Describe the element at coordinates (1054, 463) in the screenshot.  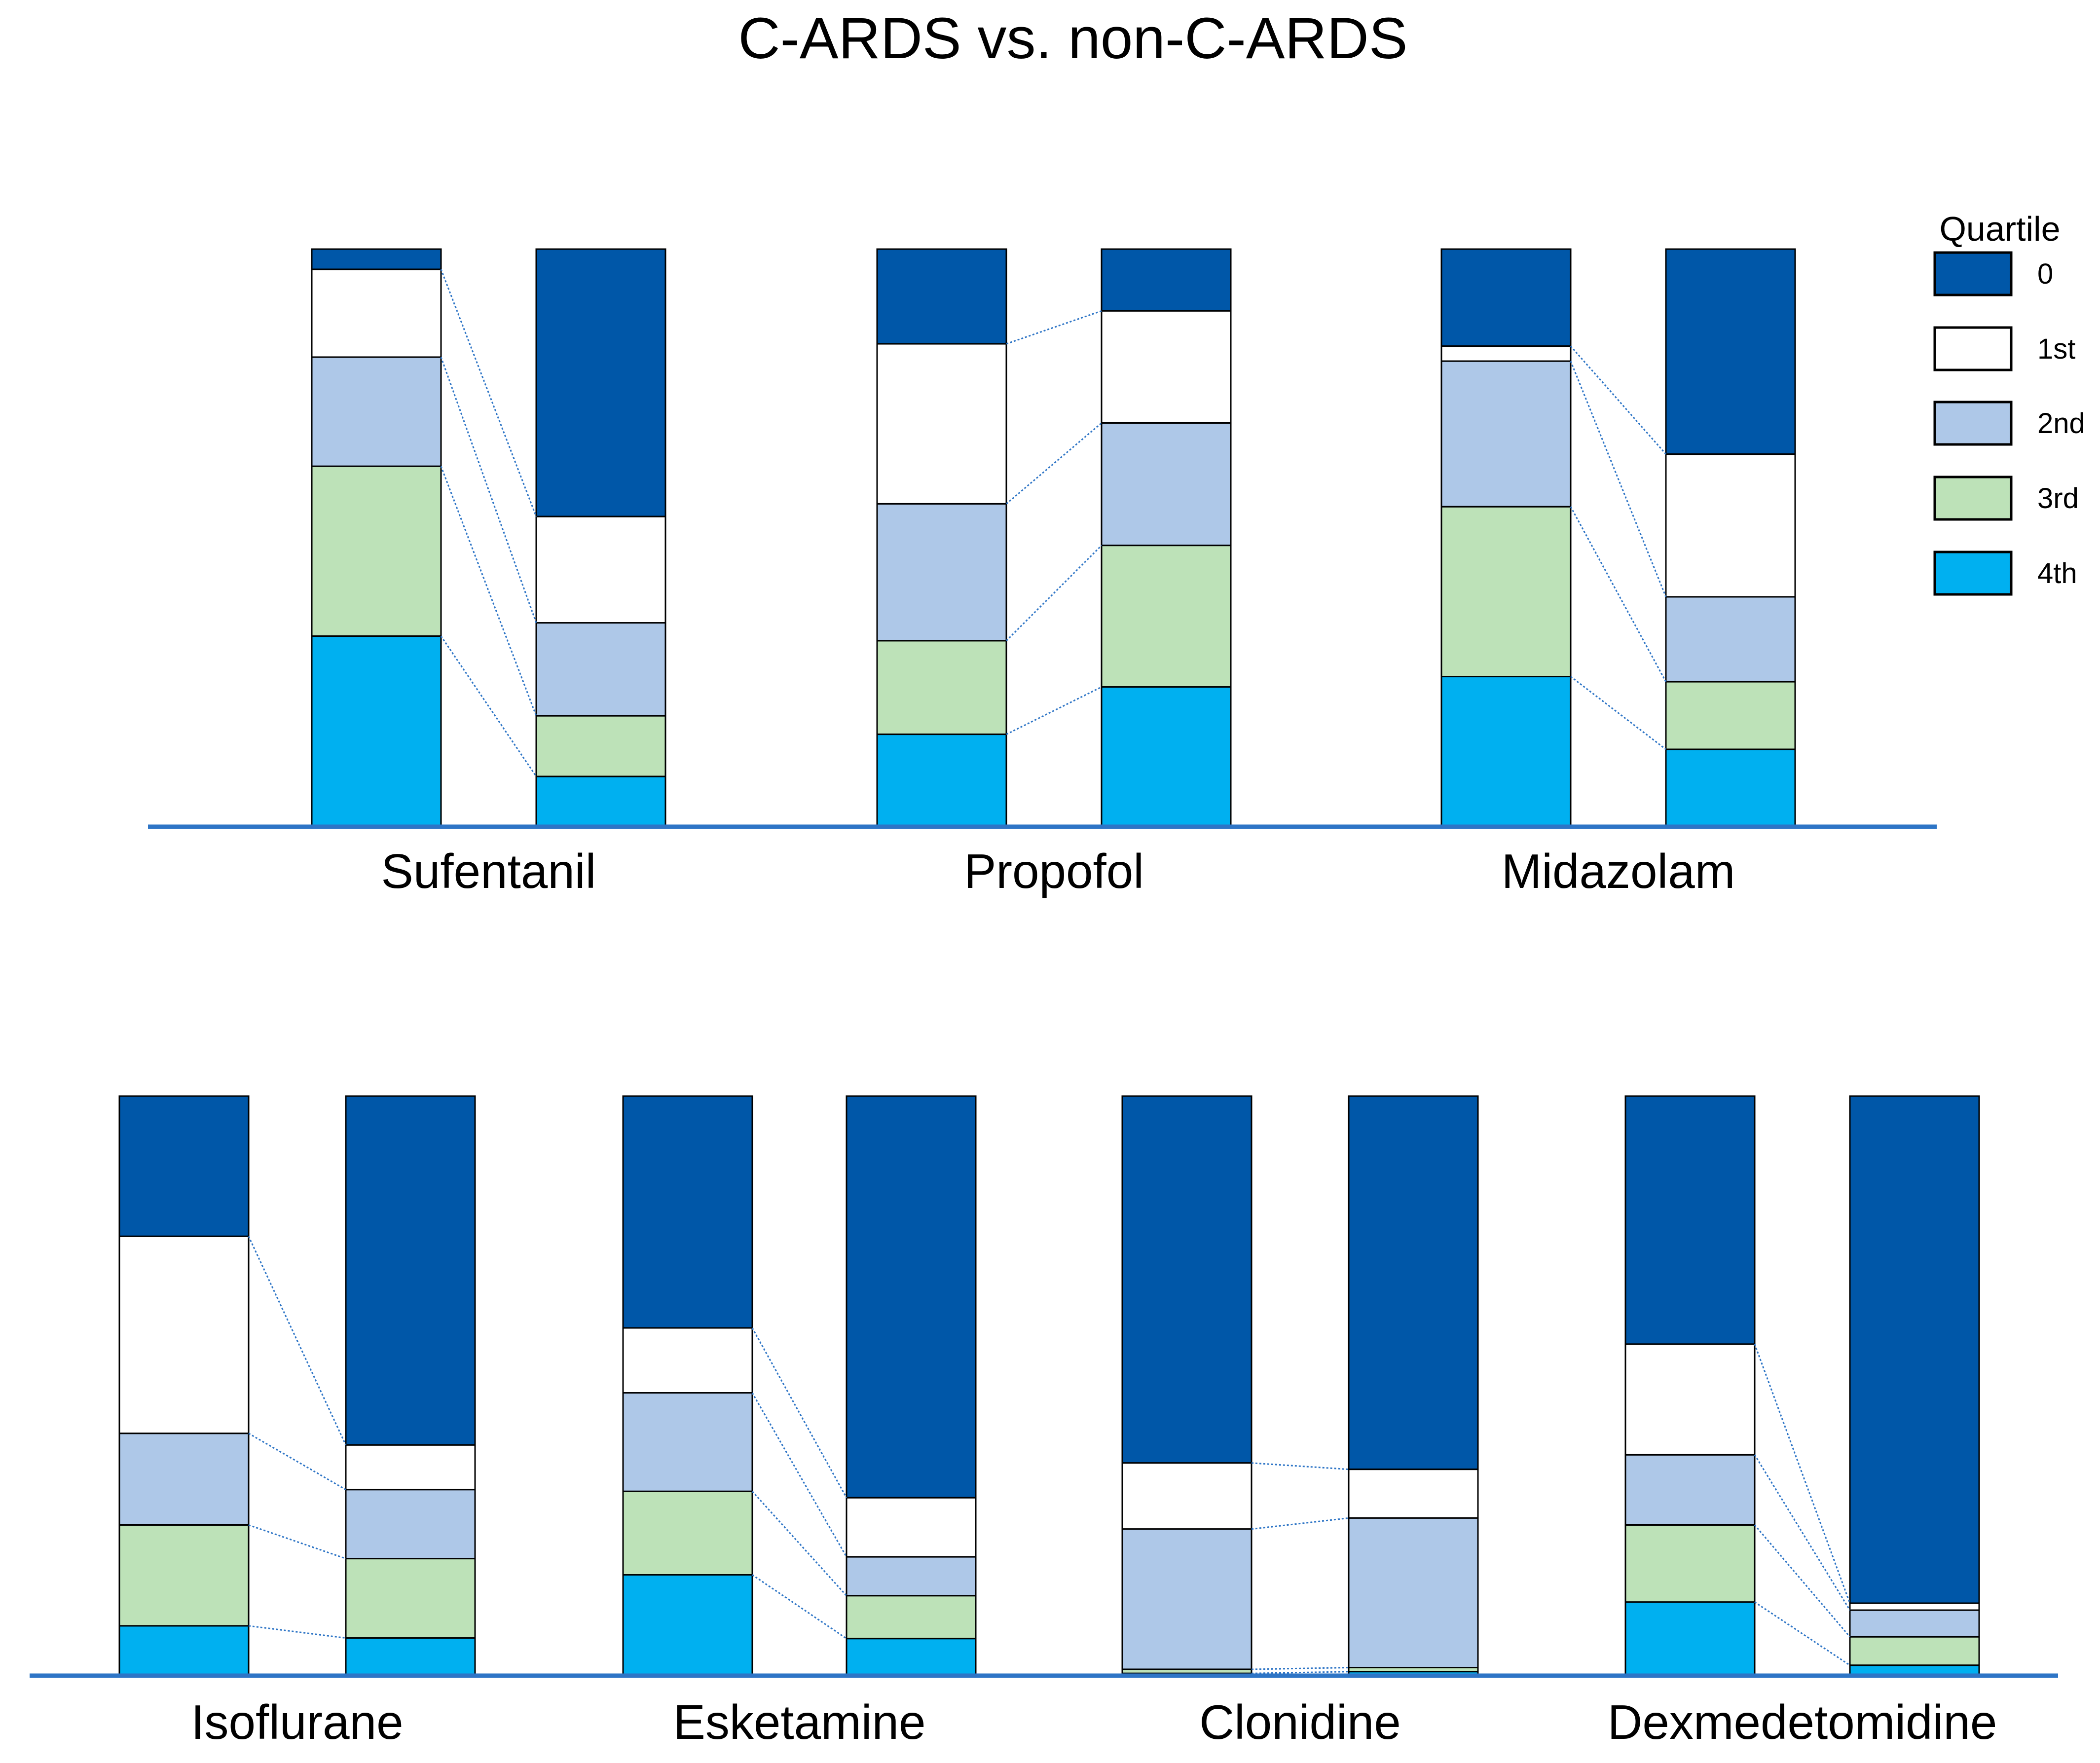
I see `connector-propofol-1st` at that location.